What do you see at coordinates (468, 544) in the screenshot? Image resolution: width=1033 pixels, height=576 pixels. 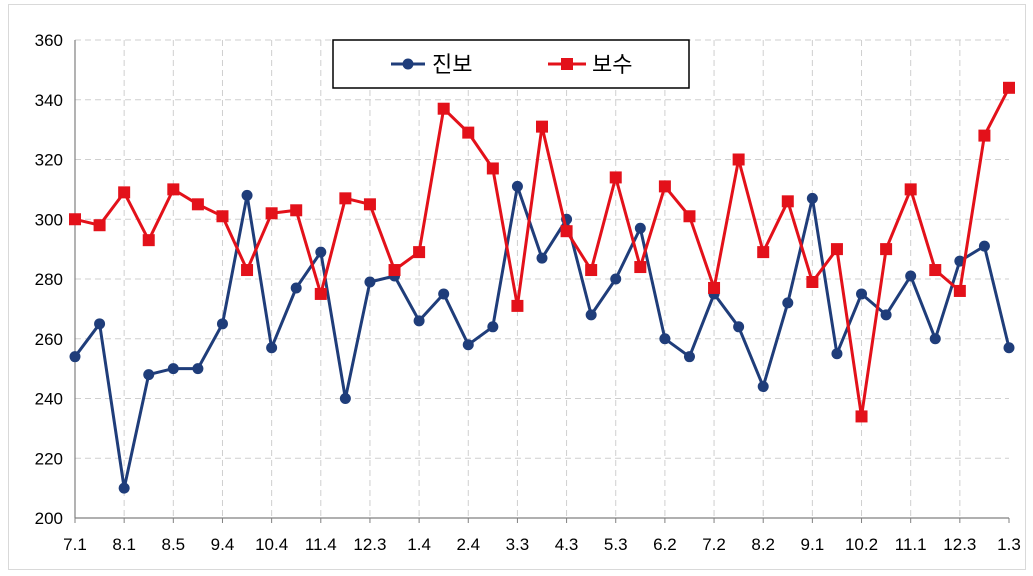 I see `x-tick-label: 2.4` at bounding box center [468, 544].